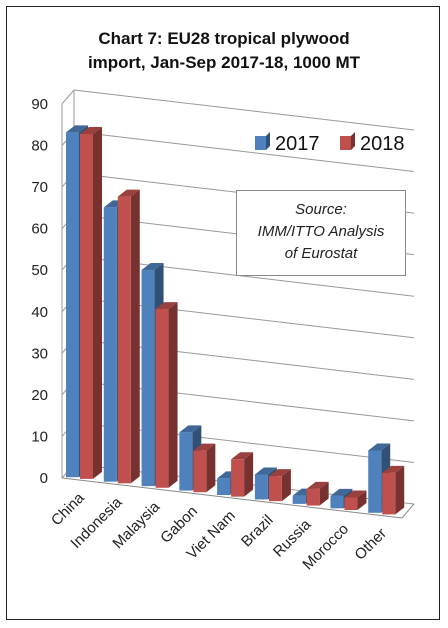 This screenshot has height=628, width=448. I want to click on y-tick-label: 60, so click(39, 229).